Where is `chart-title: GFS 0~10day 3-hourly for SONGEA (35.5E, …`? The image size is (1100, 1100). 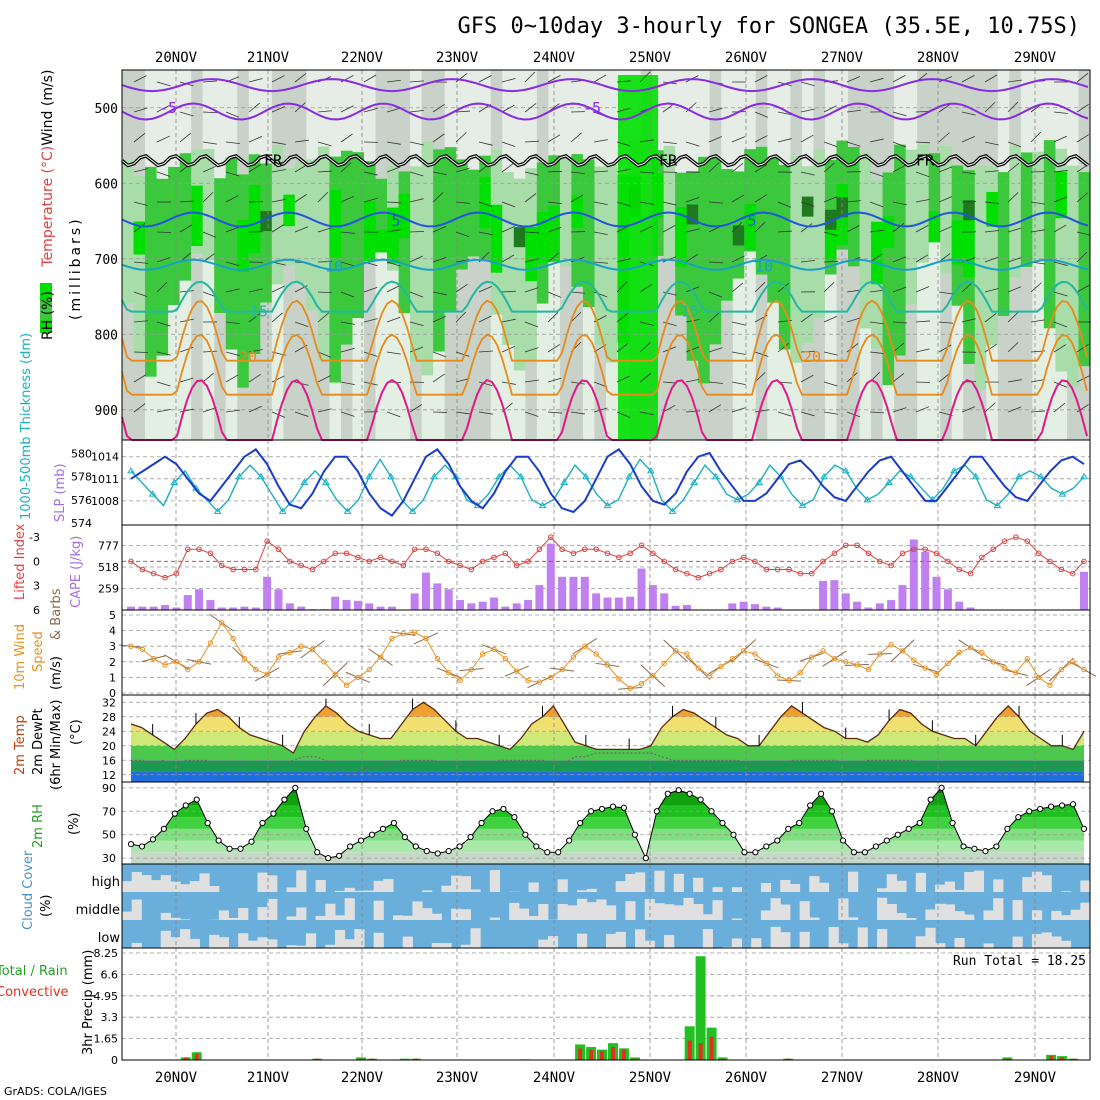
chart-title: GFS 0~10day 3-hourly for SONGEA (35.5E, … is located at coordinates (768, 26).